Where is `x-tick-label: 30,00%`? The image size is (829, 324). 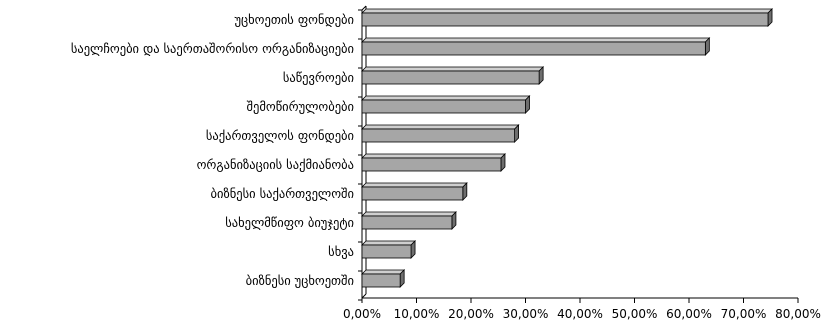 x-tick-label: 30,00% is located at coordinates (526, 314).